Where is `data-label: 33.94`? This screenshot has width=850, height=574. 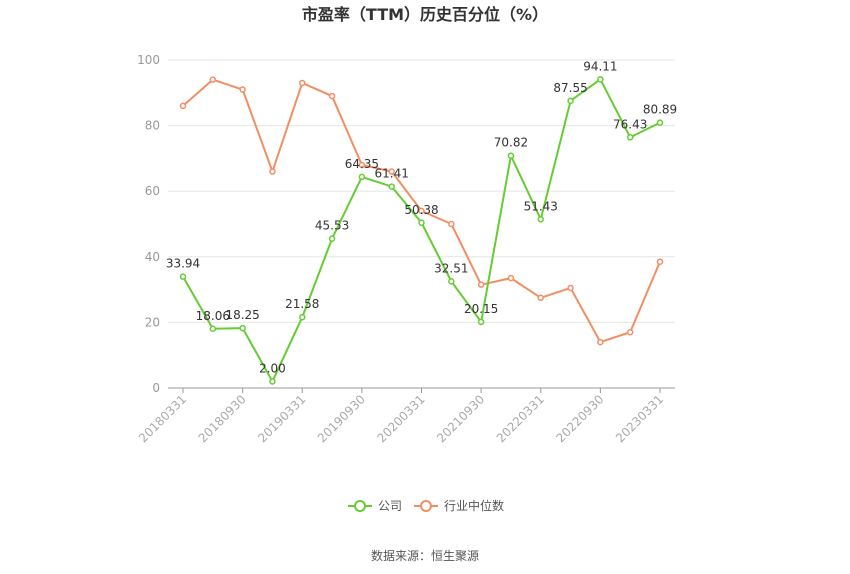
data-label: 33.94 is located at coordinates (183, 264).